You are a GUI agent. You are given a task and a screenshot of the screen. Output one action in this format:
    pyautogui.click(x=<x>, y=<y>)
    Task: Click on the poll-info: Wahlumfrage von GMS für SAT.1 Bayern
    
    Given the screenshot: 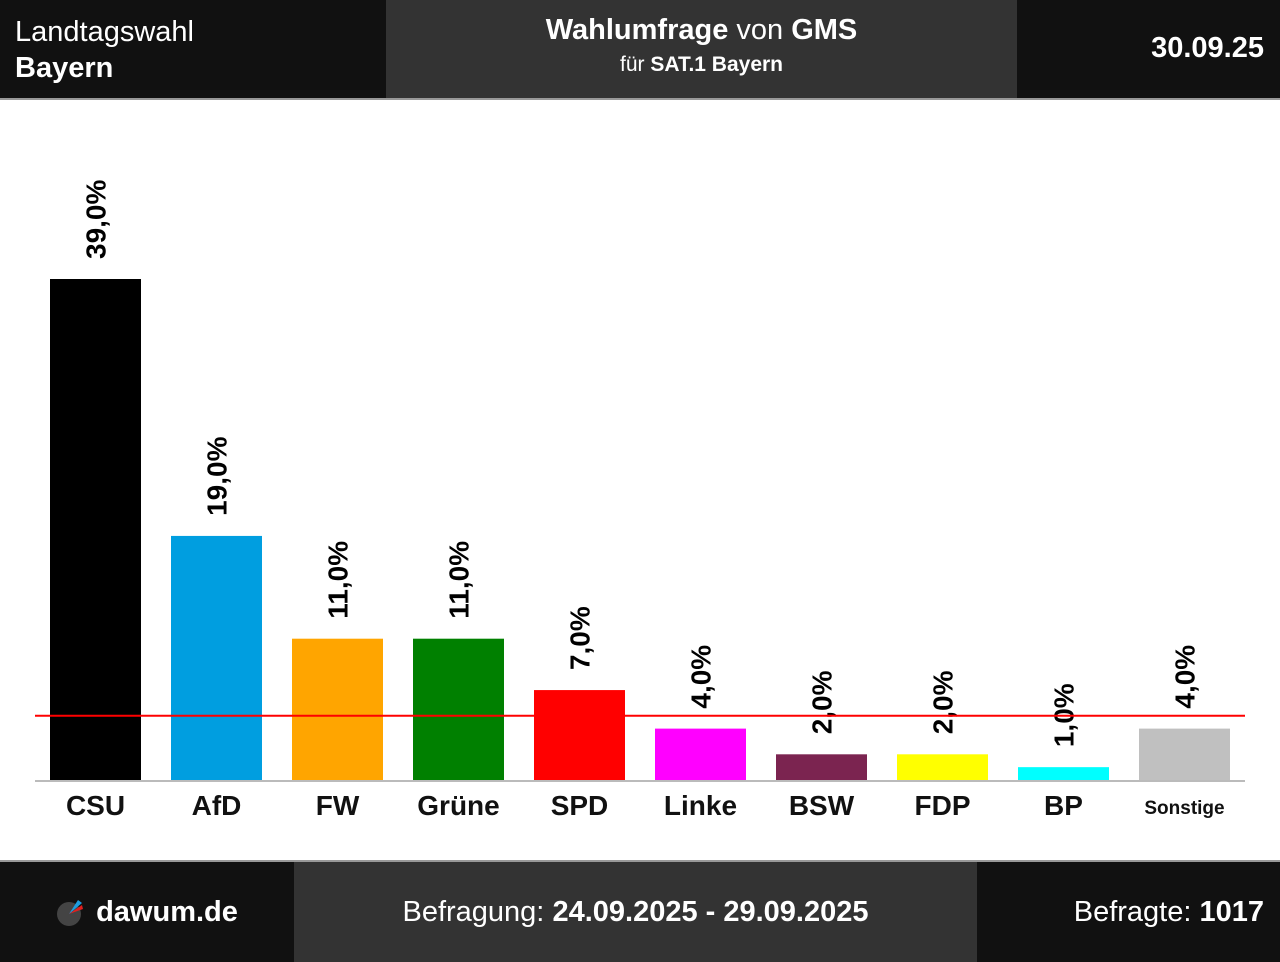 What is the action you would take?
    pyautogui.click(x=701, y=49)
    